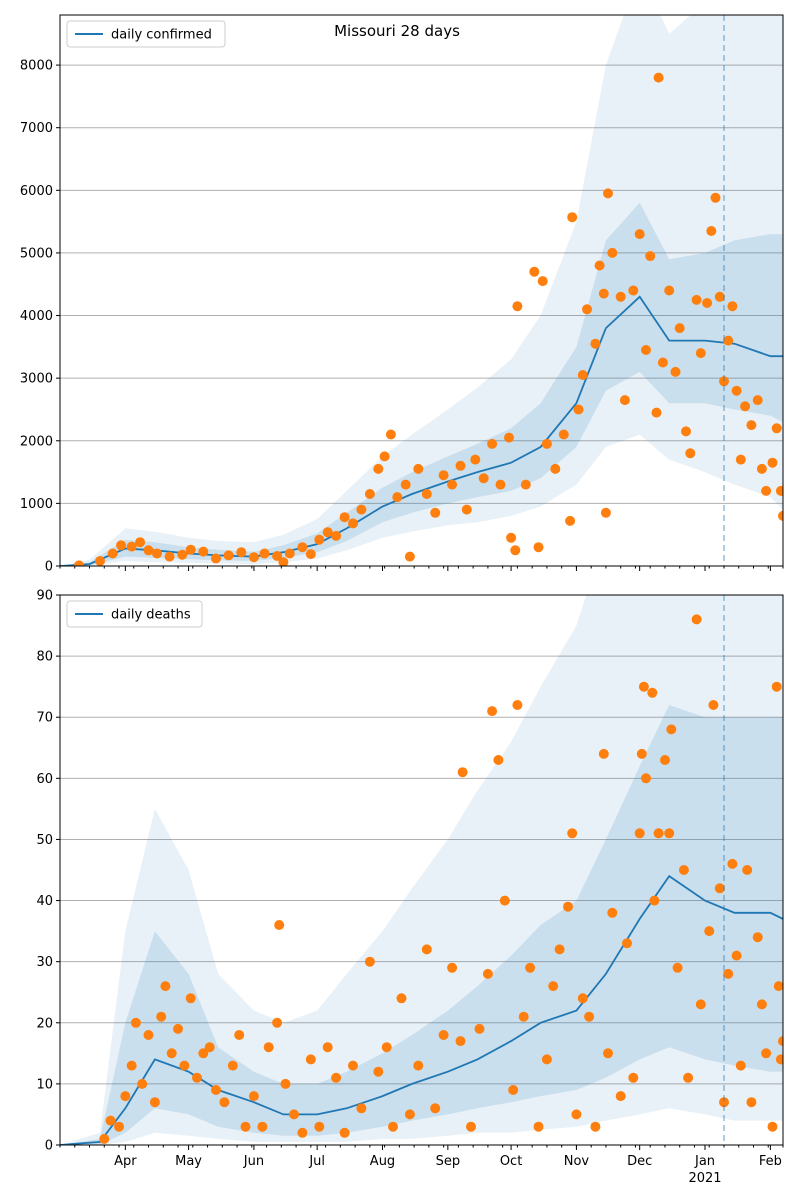  What do you see at coordinates (44, 657) in the screenshot?
I see `y-tick-label: 80` at bounding box center [44, 657].